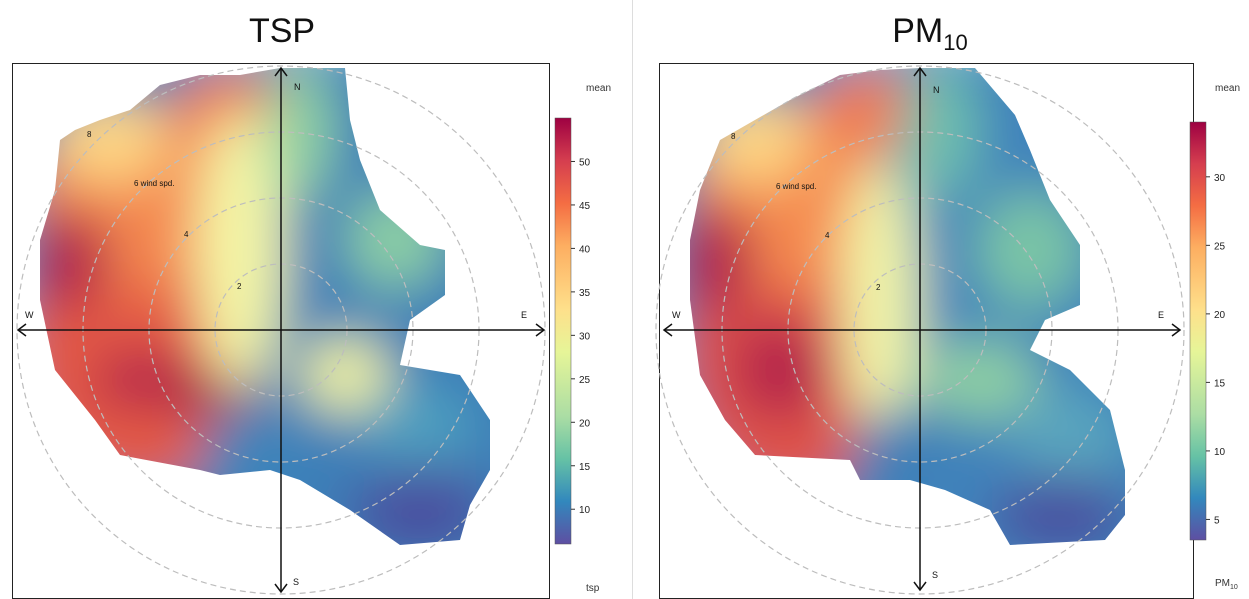 The width and height of the screenshot is (1249, 599). What do you see at coordinates (297, 87) in the screenshot?
I see `direction-label-n-tsp: N` at bounding box center [297, 87].